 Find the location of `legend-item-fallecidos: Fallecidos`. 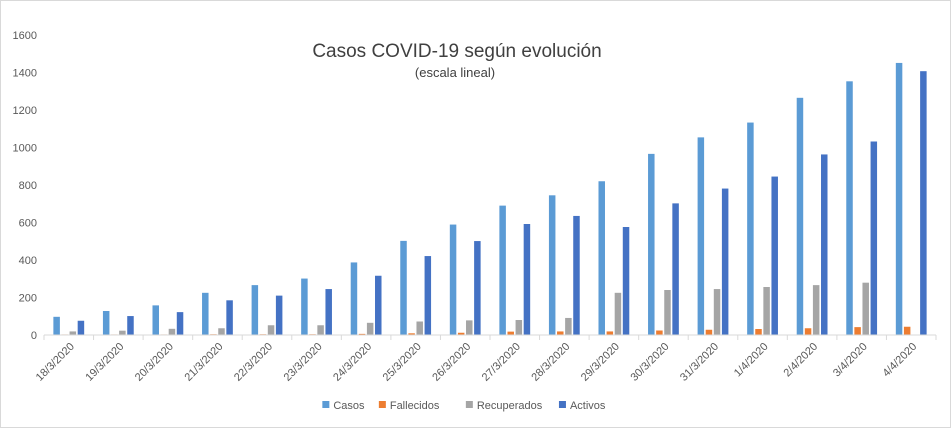

legend-item-fallecidos: Fallecidos is located at coordinates (409, 406).